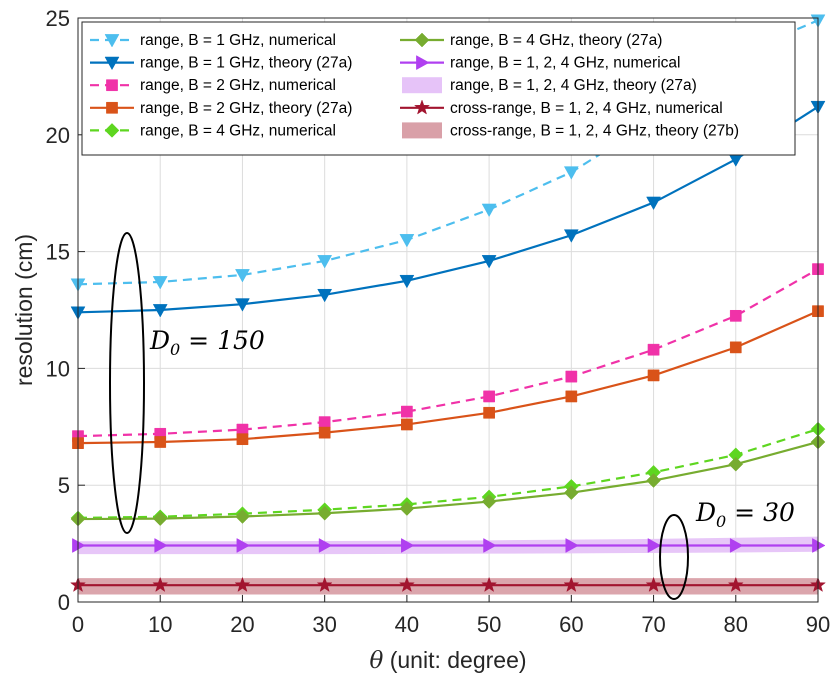 This screenshot has width=830, height=680. What do you see at coordinates (556, 40) in the screenshot?
I see `legend-label-5: range, B = 4 GHz, theory (27a)` at bounding box center [556, 40].